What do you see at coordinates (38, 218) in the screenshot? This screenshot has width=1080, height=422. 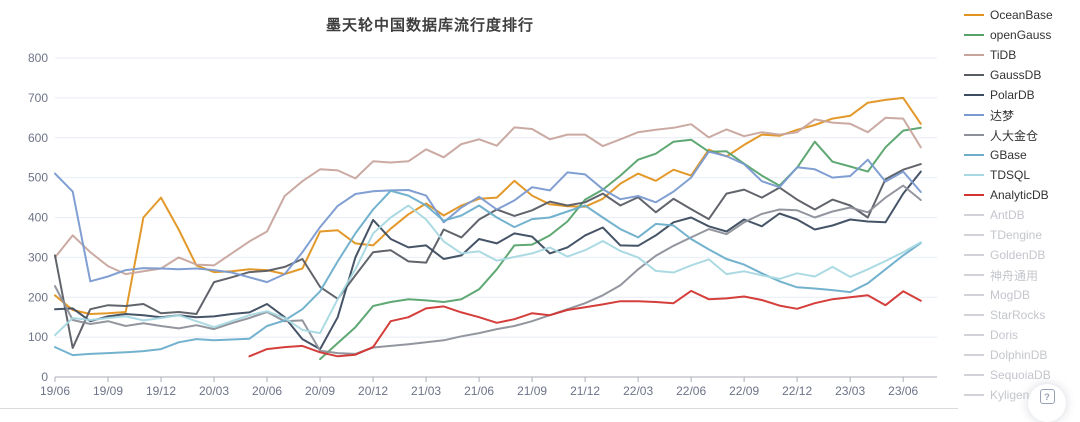 I see `y-axis-tick-label: 400` at bounding box center [38, 218].